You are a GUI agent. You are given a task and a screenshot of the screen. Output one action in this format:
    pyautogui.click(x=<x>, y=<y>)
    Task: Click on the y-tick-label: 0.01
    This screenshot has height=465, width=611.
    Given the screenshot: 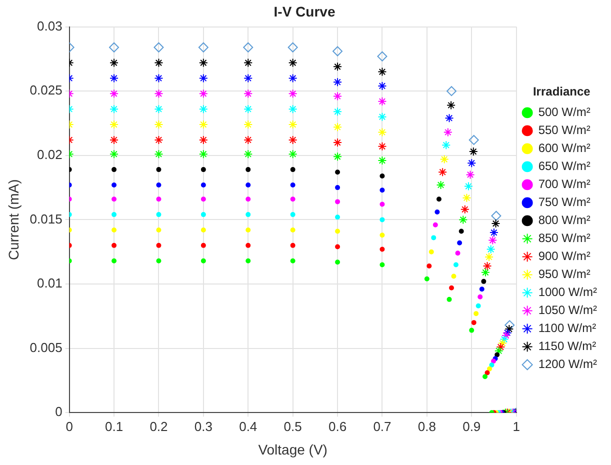 What is the action you would take?
    pyautogui.click(x=49, y=283)
    